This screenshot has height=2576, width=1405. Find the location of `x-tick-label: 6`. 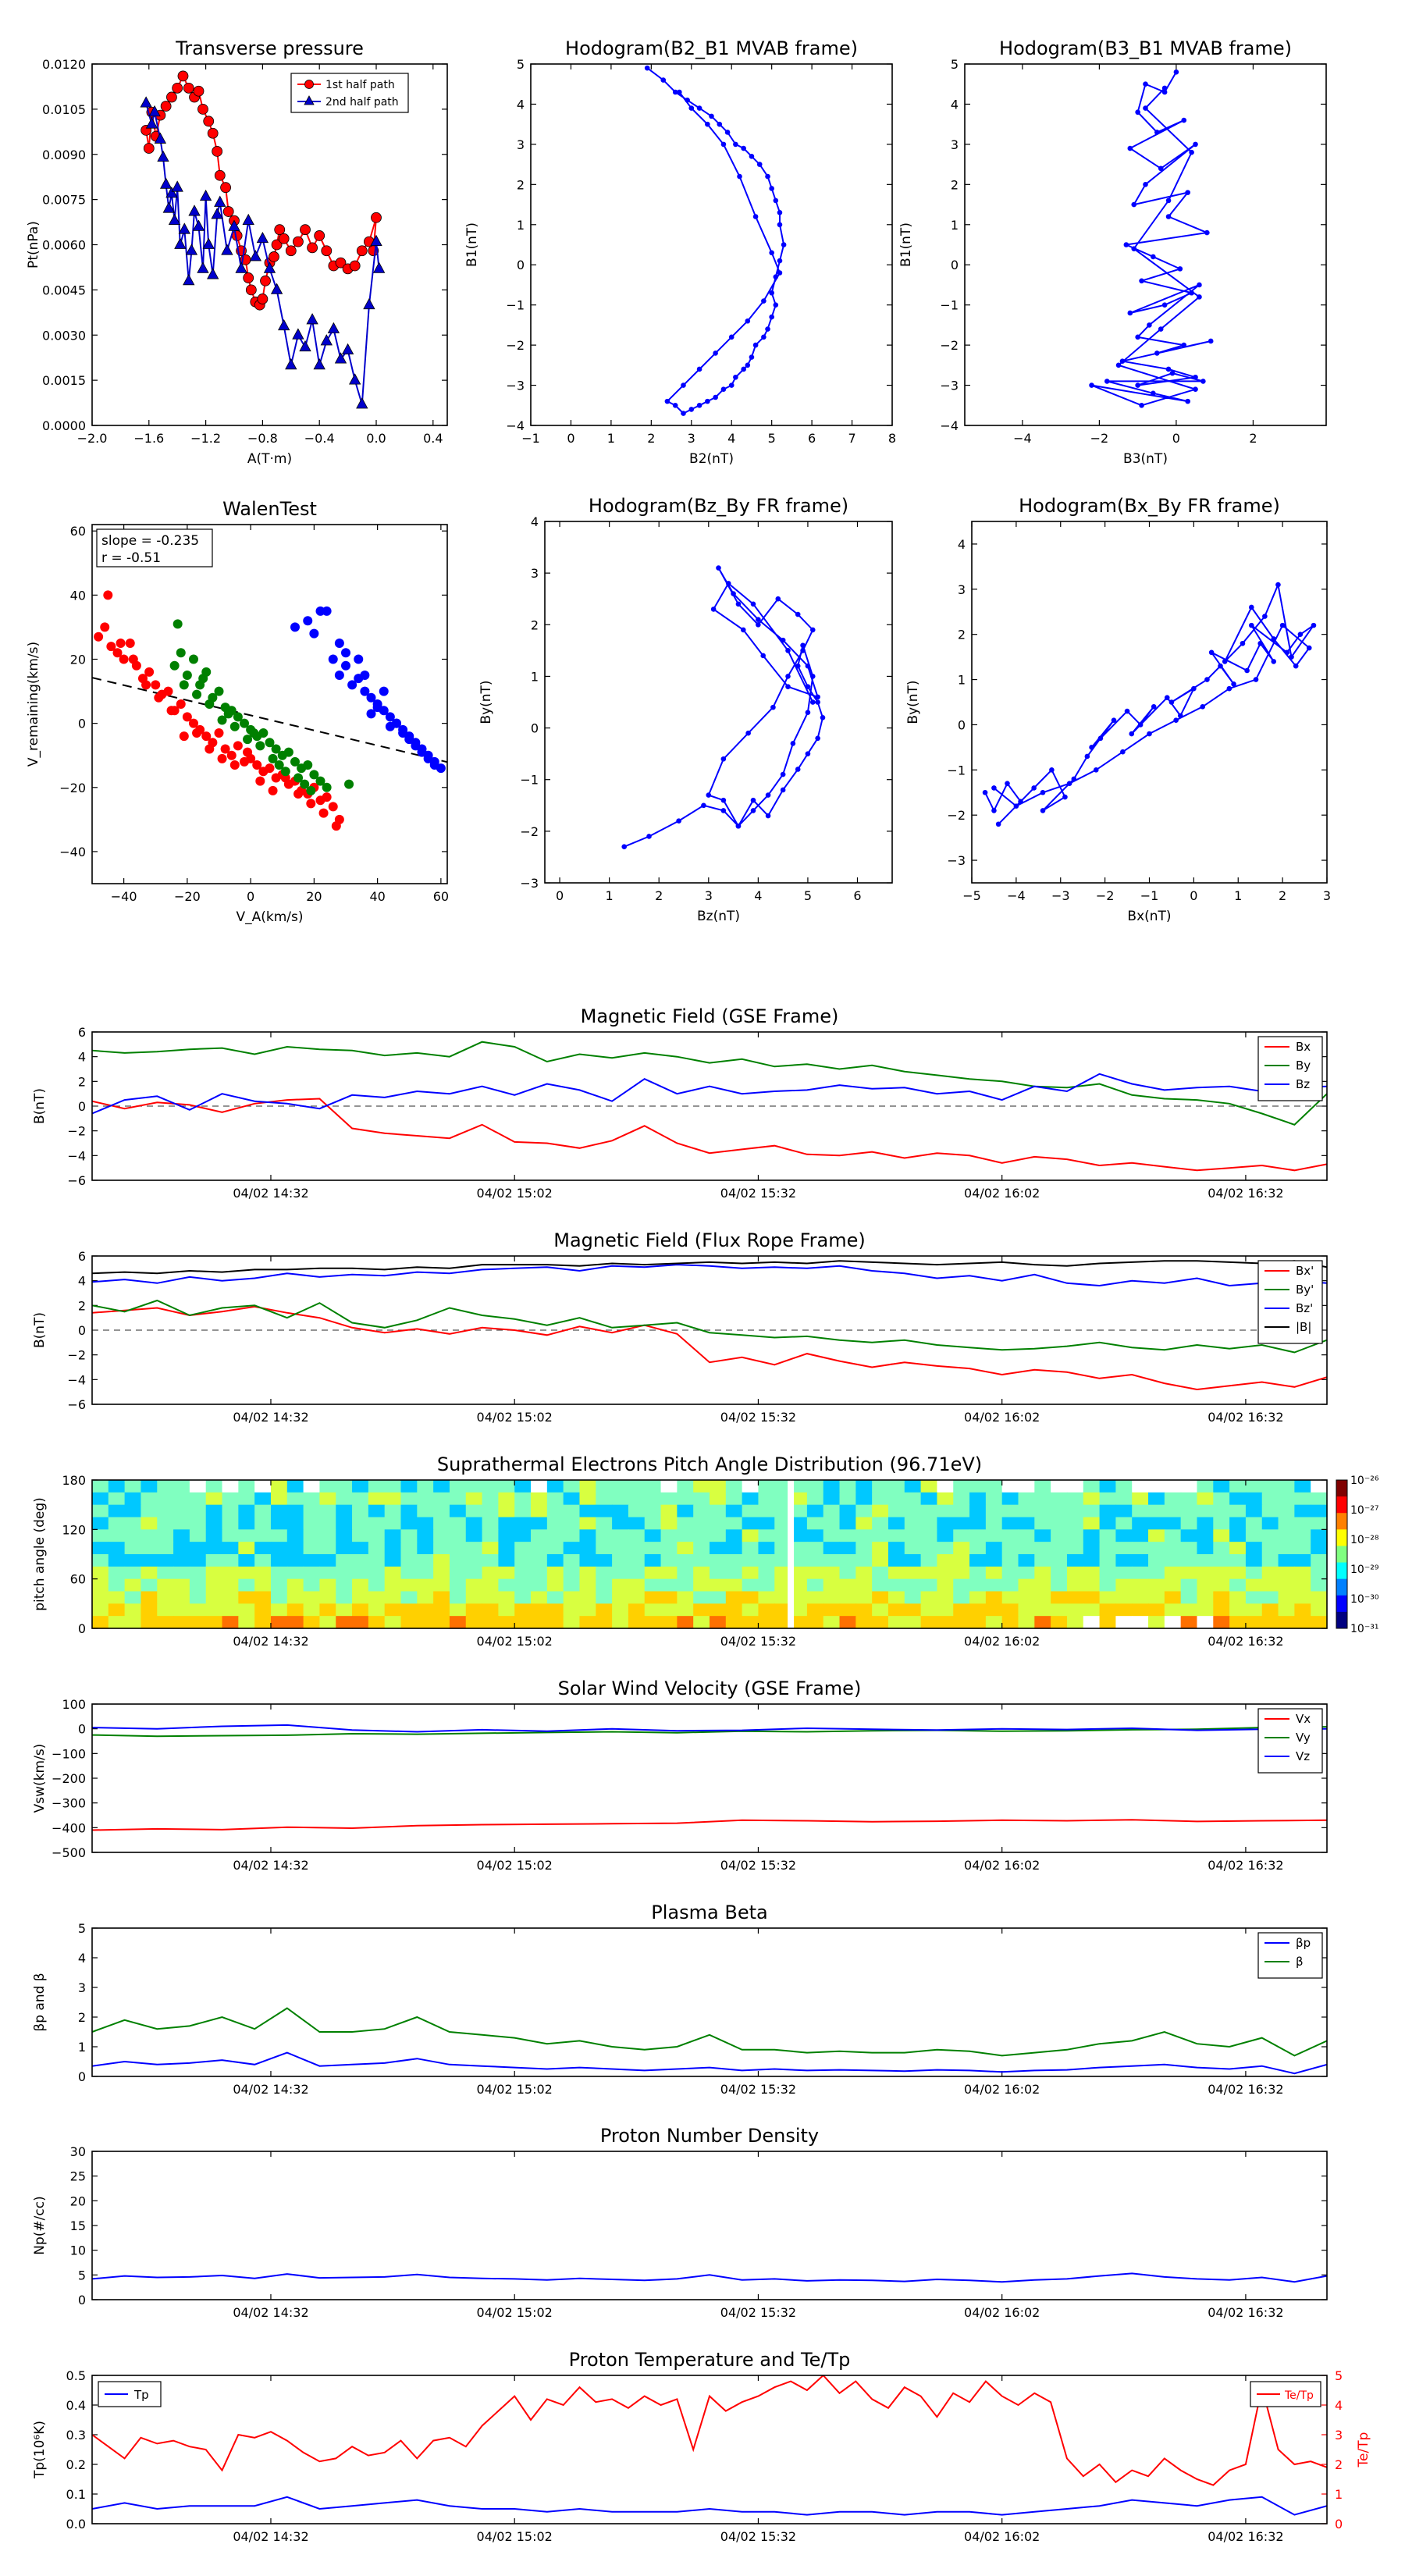

x-tick-label: 6 is located at coordinates (812, 439).